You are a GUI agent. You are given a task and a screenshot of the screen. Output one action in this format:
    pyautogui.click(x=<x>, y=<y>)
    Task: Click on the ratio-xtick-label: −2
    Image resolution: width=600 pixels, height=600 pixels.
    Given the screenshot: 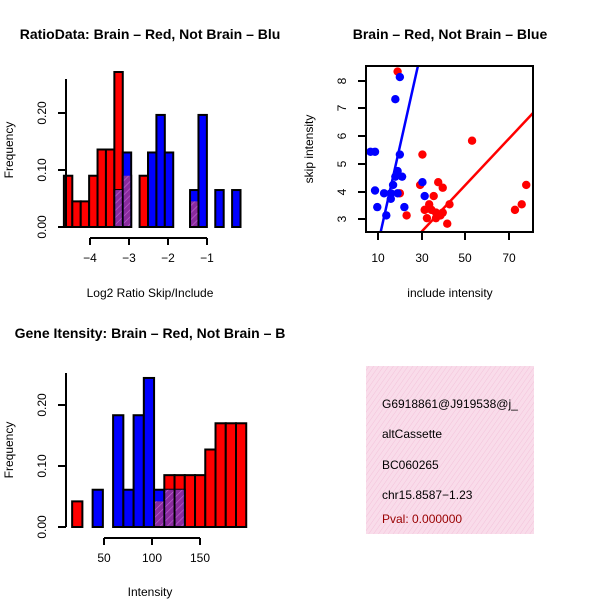 What is the action you would take?
    pyautogui.click(x=168, y=258)
    